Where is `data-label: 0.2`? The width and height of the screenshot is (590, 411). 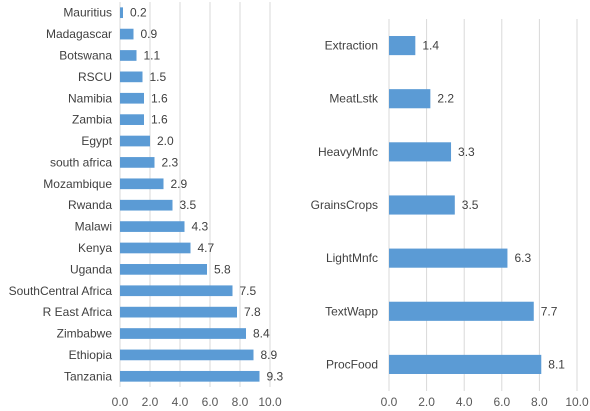
data-label: 0.2 is located at coordinates (138, 13).